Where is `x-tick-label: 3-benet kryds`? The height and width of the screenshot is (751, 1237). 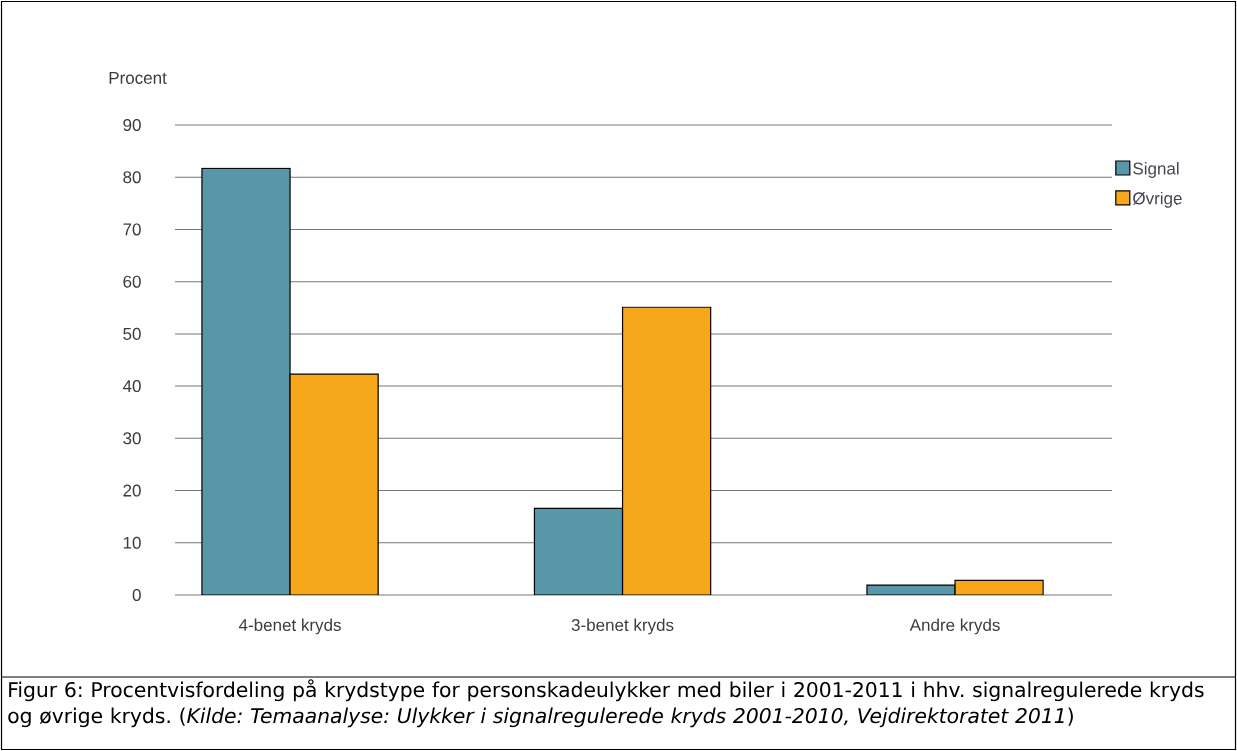
x-tick-label: 3-benet kryds is located at coordinates (622, 626).